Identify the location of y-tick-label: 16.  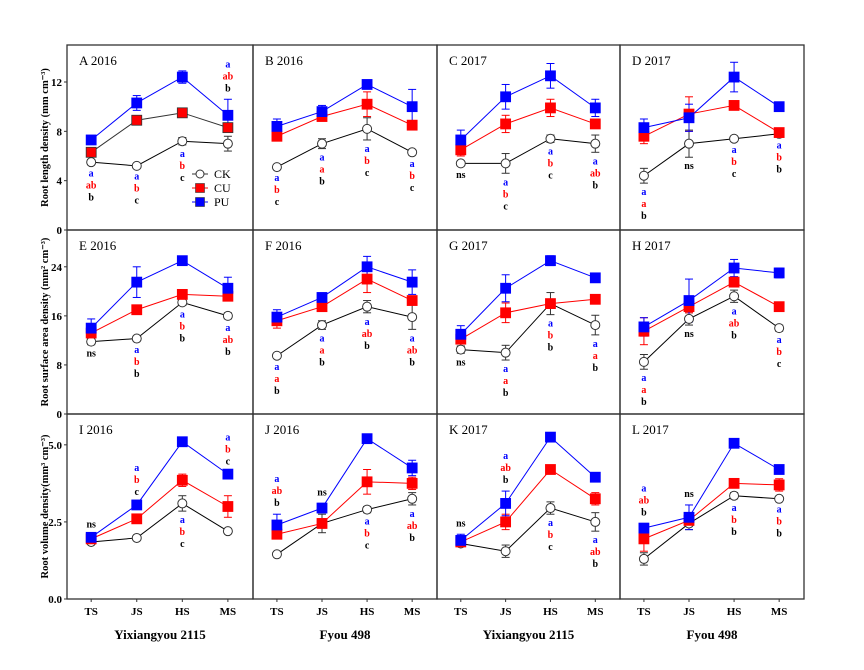
(57, 317).